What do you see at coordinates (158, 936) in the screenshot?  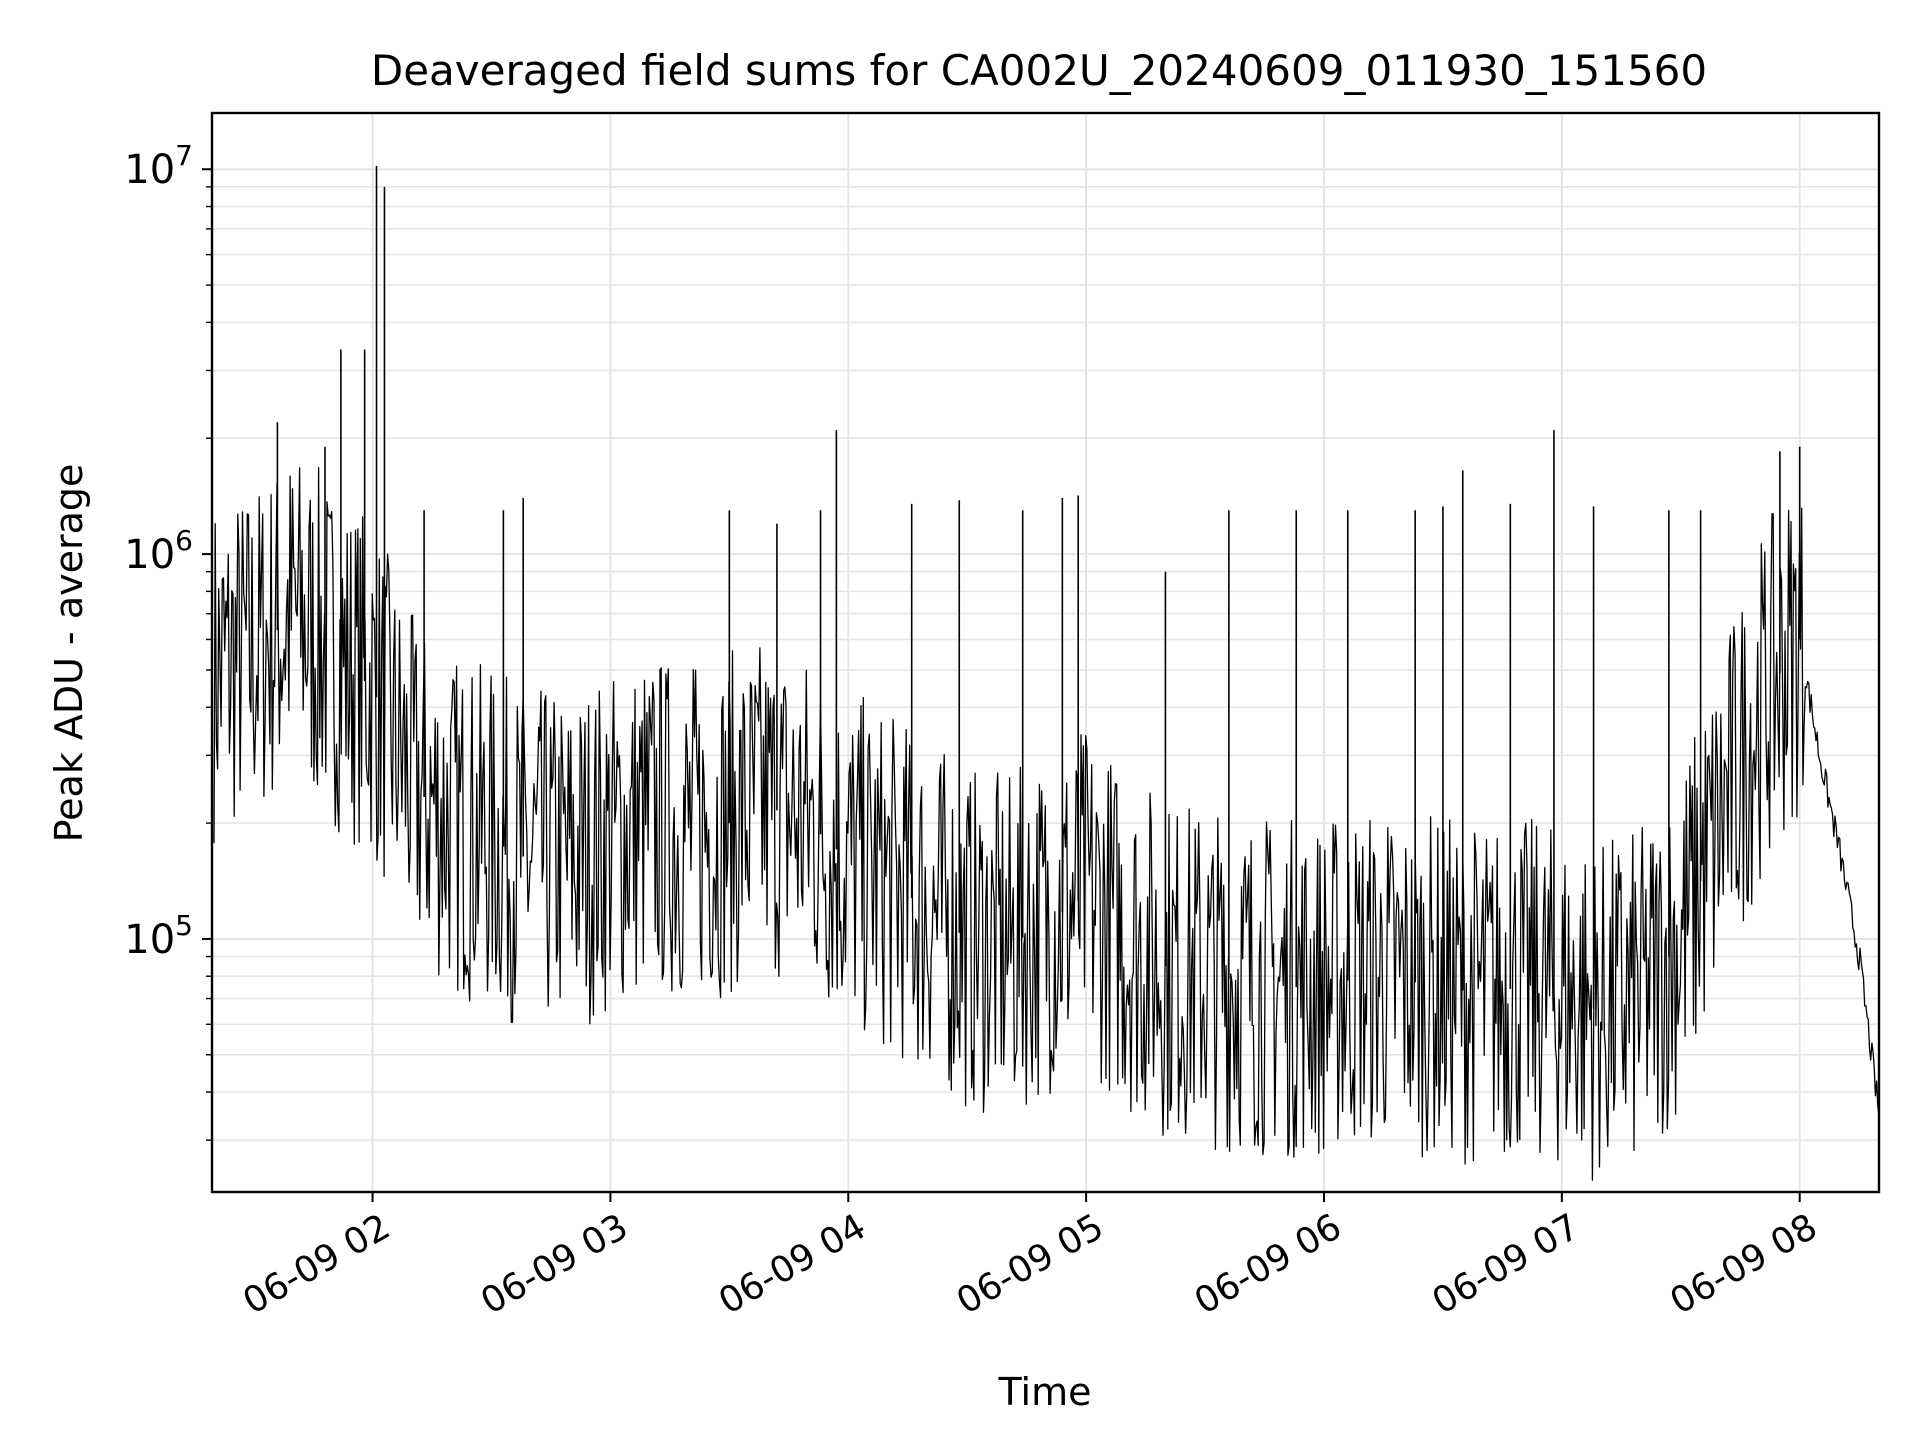 I see `y-tick-label: 10⁵` at bounding box center [158, 936].